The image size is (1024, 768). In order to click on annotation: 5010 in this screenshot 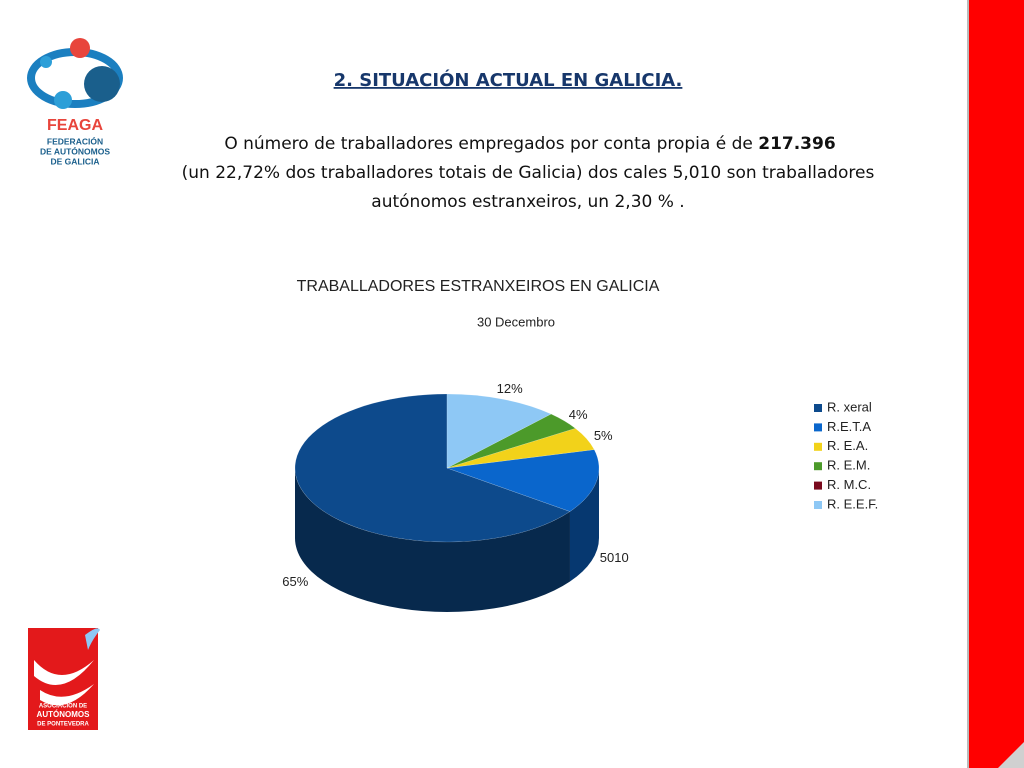, I will do `click(614, 557)`.